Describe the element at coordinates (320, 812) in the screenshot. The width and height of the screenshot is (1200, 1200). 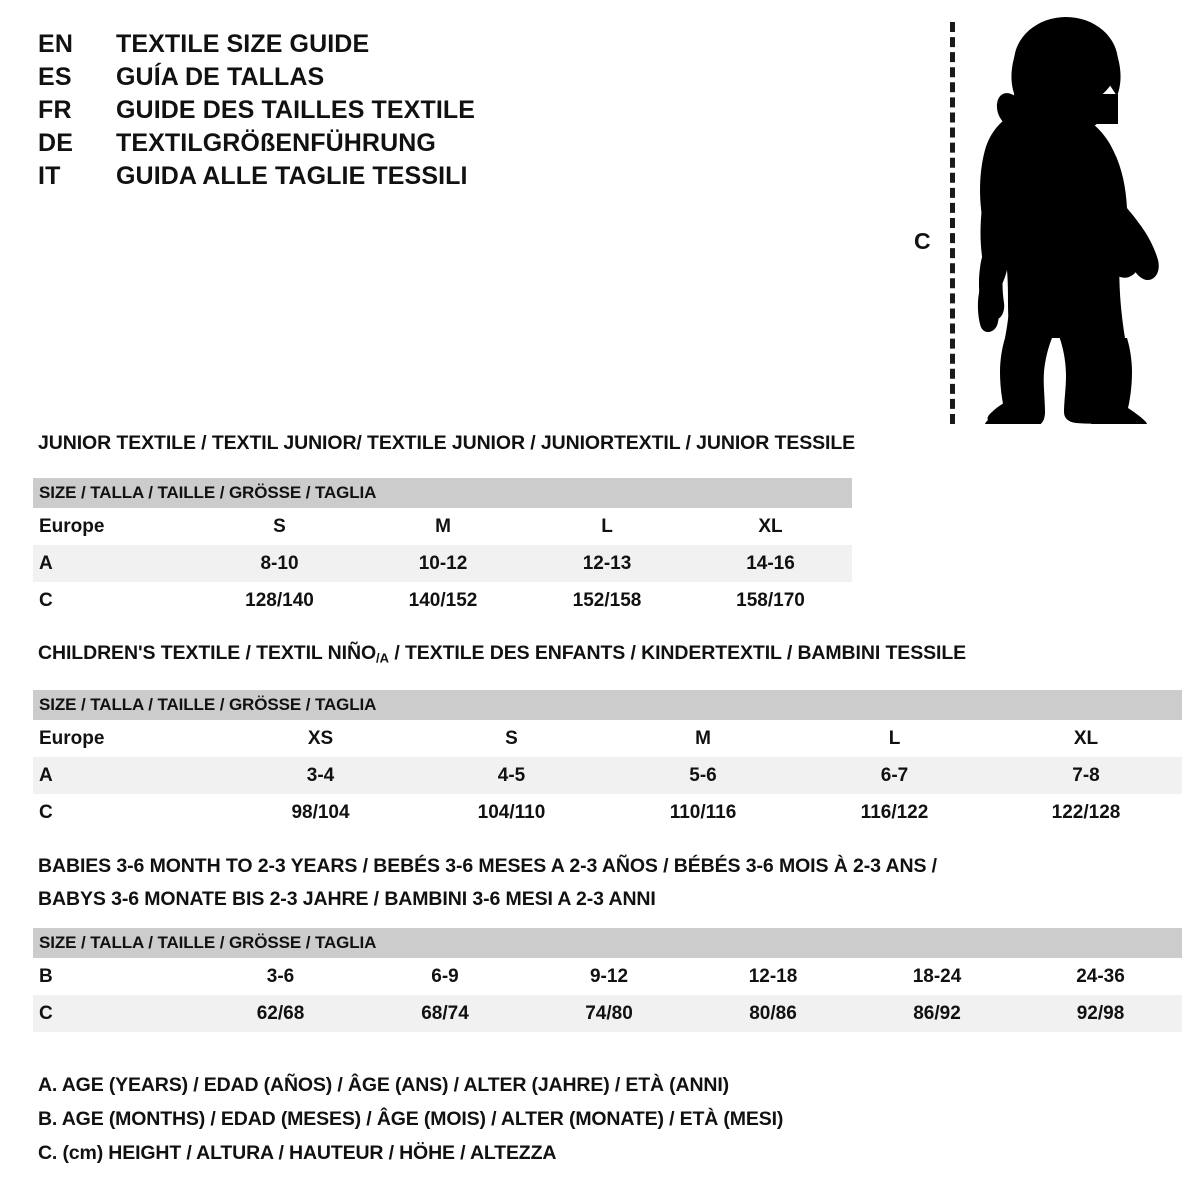
I see `children-row-c-xs: 98/104` at that location.